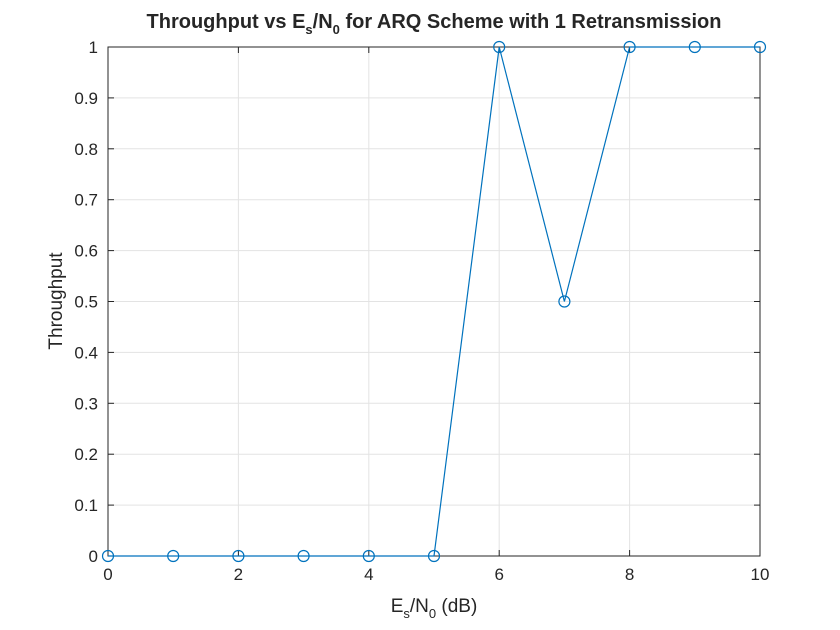  What do you see at coordinates (86, 251) in the screenshot?
I see `y-tick-label: 0.6` at bounding box center [86, 251].